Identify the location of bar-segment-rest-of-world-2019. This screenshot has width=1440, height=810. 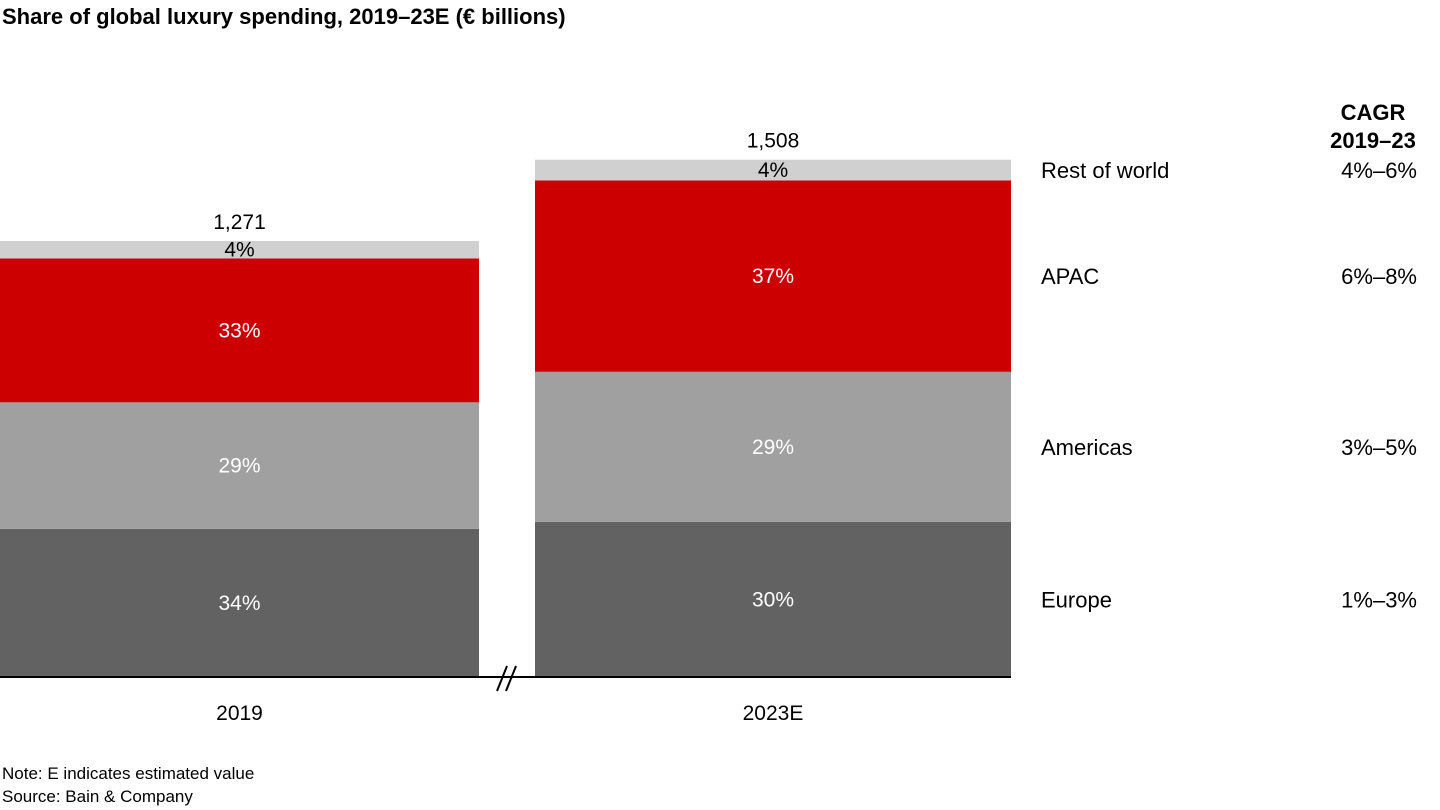
(239, 250).